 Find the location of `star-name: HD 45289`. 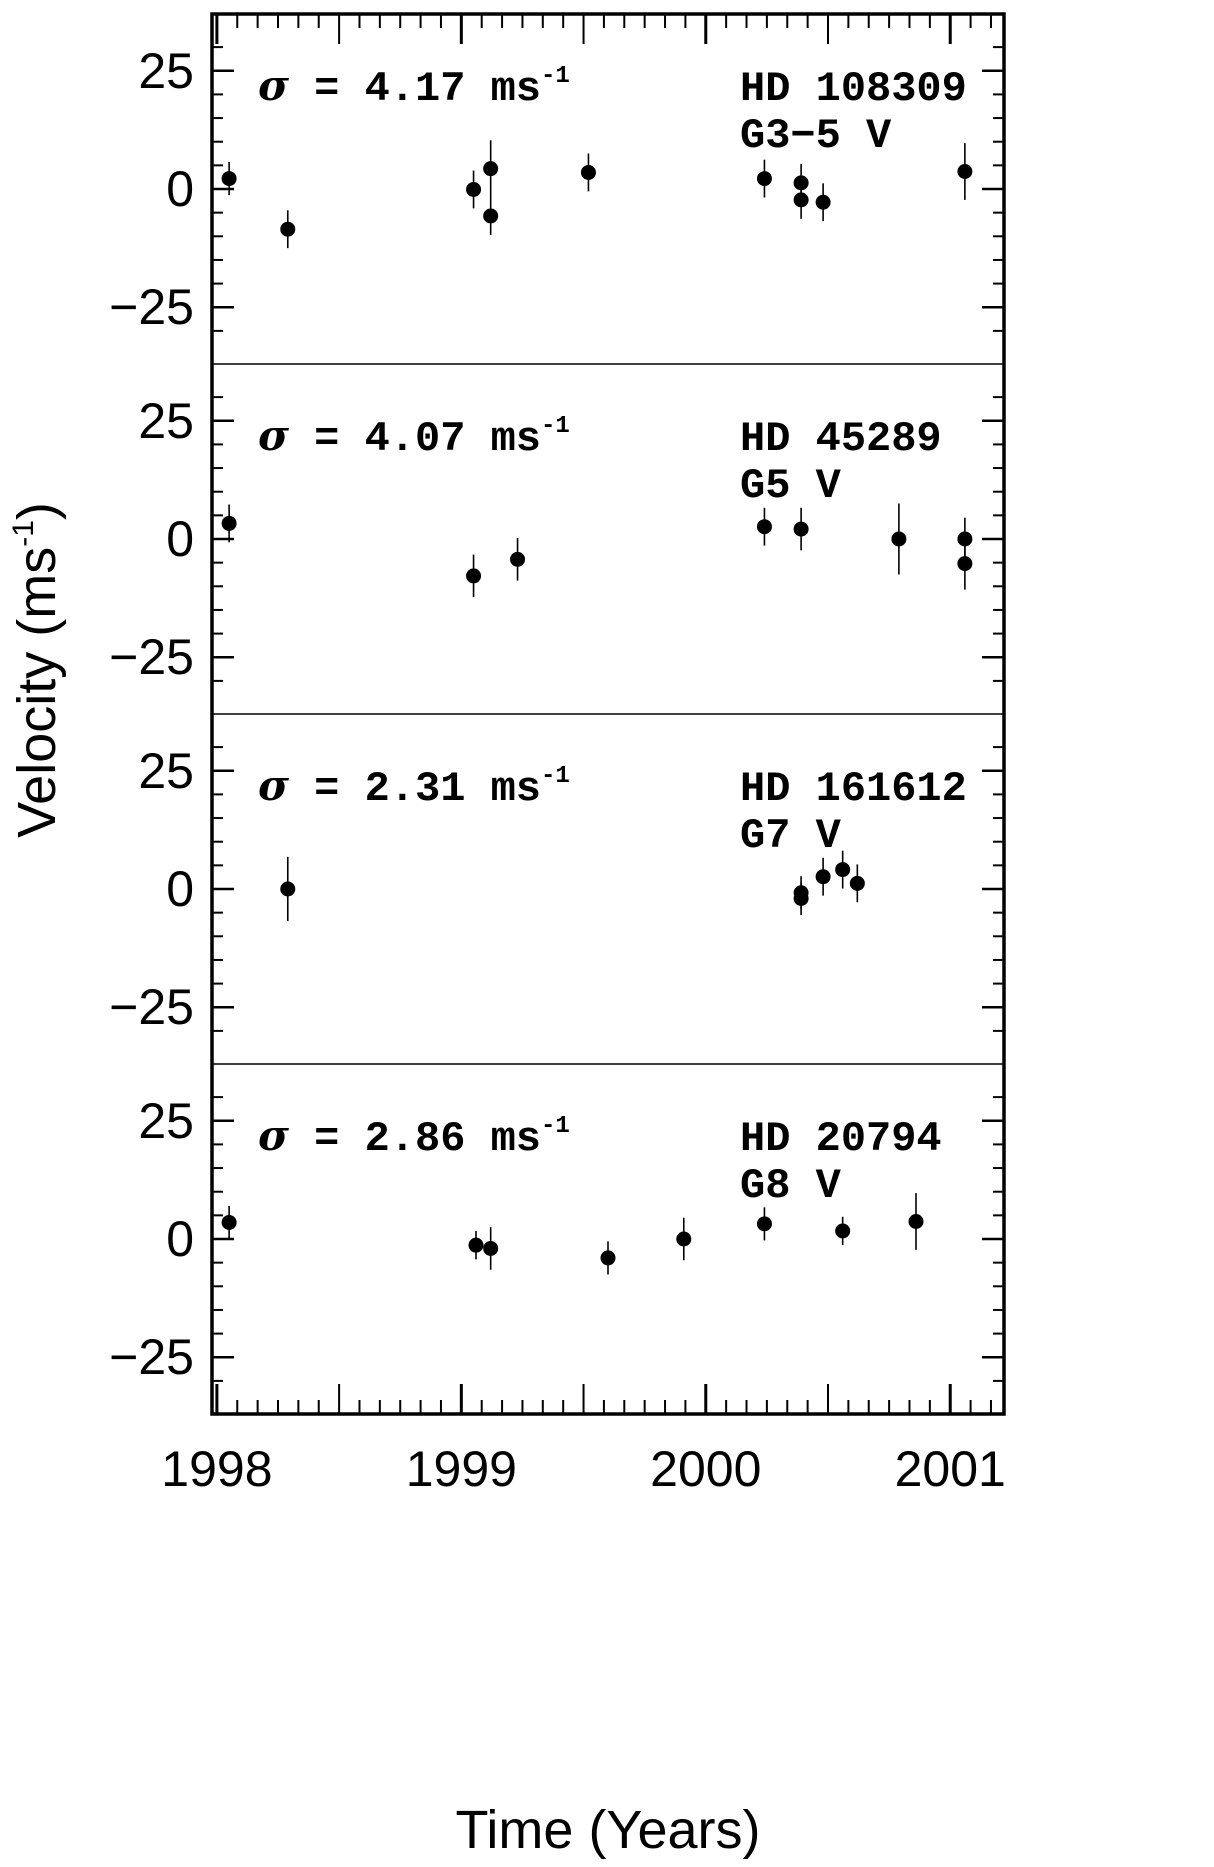

star-name: HD 45289 is located at coordinates (841, 439).